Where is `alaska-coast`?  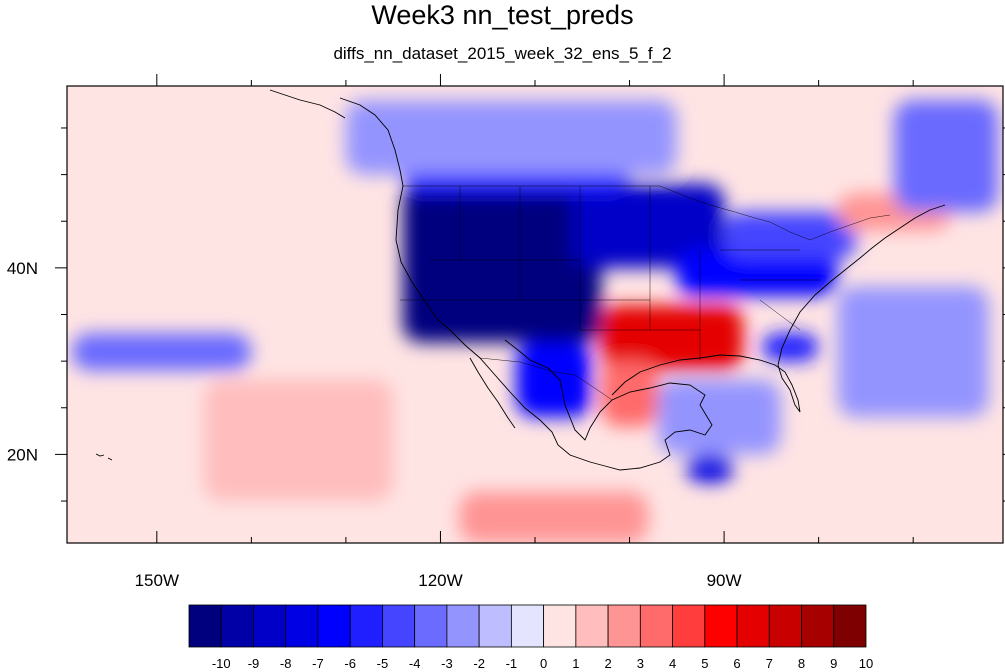 alaska-coast is located at coordinates (307, 104).